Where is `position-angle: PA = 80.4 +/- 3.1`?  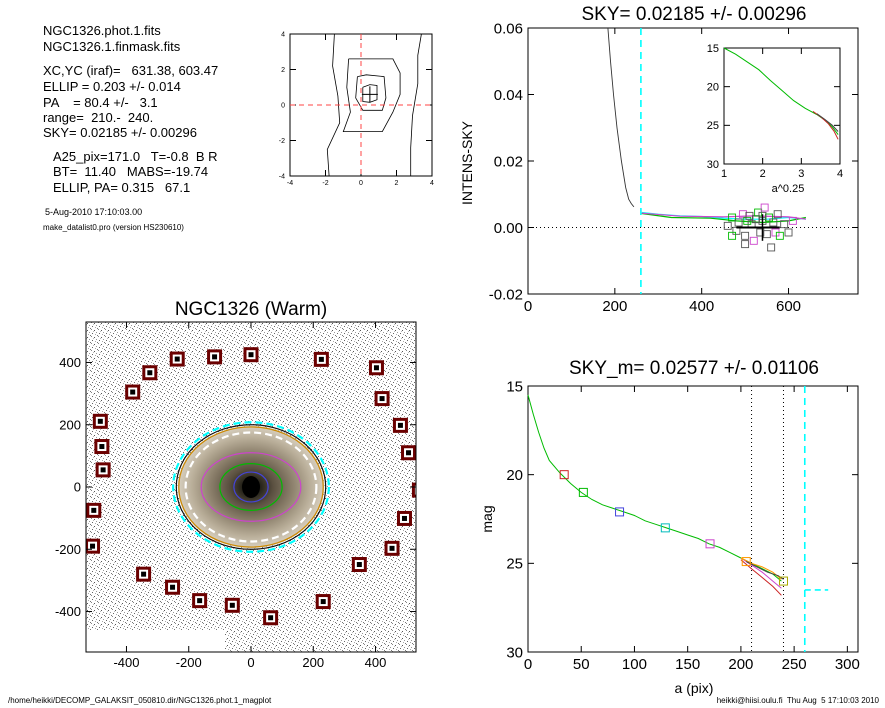 position-angle: PA = 80.4 +/- 3.1 is located at coordinates (100, 102).